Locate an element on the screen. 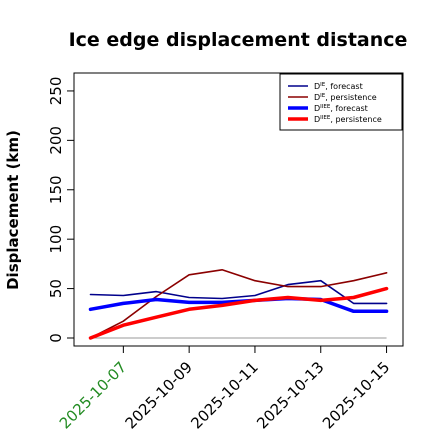 This screenshot has height=444, width=440. x-tick-label-2025-10-15: 2025-10-15 is located at coordinates (356, 395).